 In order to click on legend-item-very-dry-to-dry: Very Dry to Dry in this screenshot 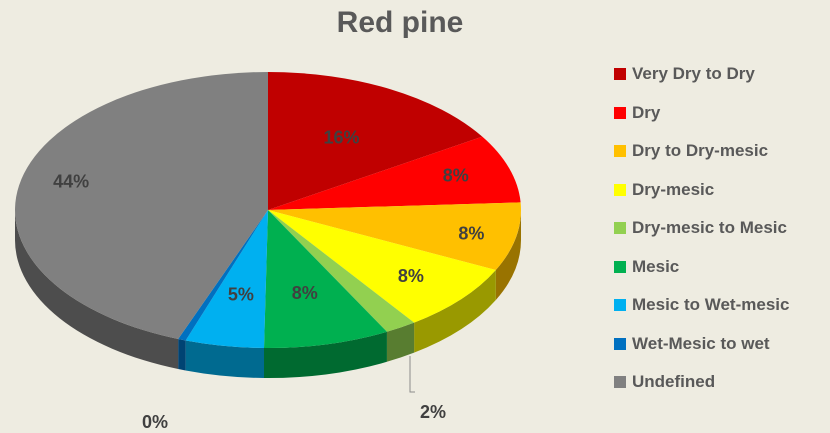, I will do `click(700, 81)`.